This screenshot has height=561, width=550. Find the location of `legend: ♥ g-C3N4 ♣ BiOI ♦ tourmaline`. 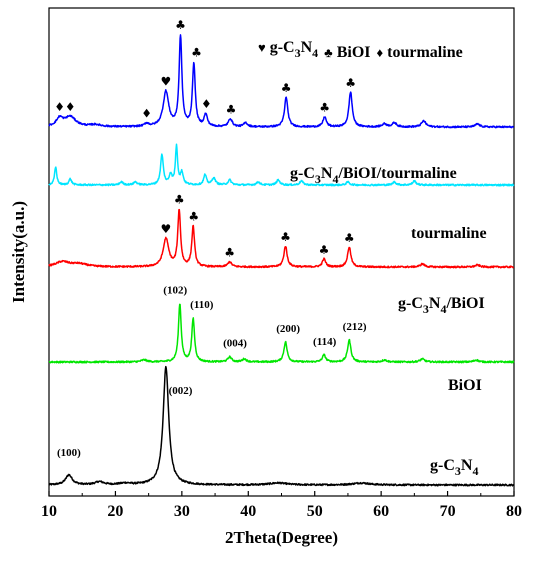

legend: ♥ g-C3N4 ♣ BiOI ♦ tourmaline is located at coordinates (360, 50).